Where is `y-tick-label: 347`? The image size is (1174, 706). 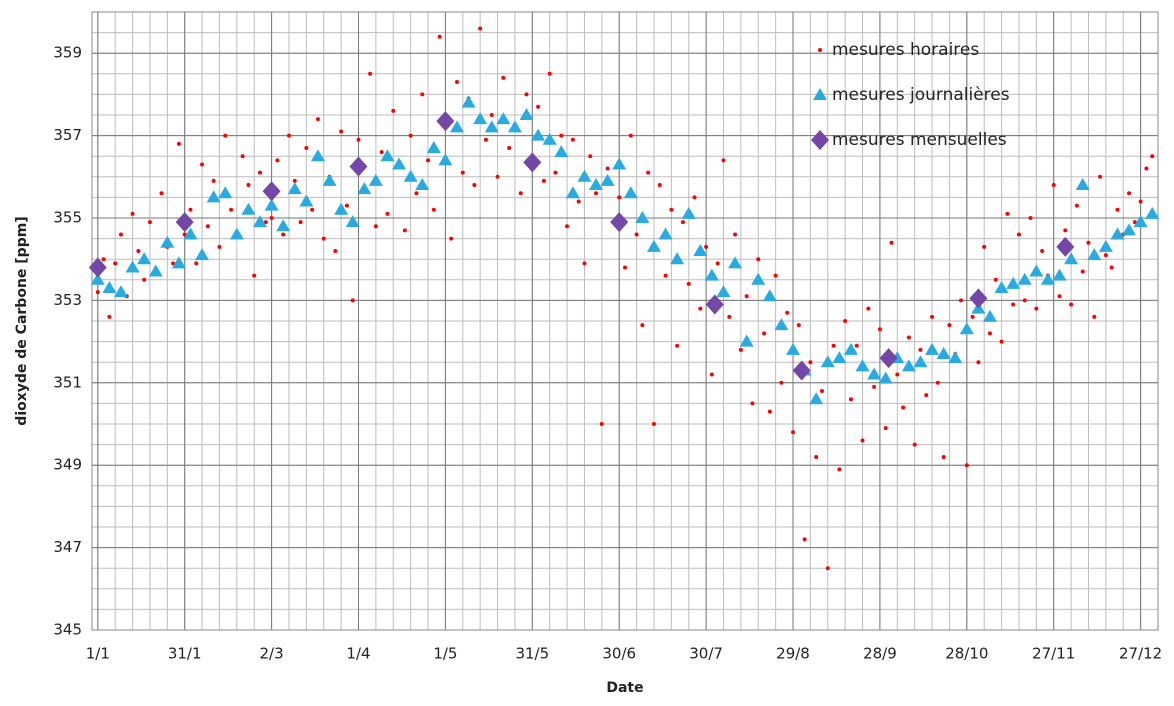 y-tick-label: 347 is located at coordinates (67, 547).